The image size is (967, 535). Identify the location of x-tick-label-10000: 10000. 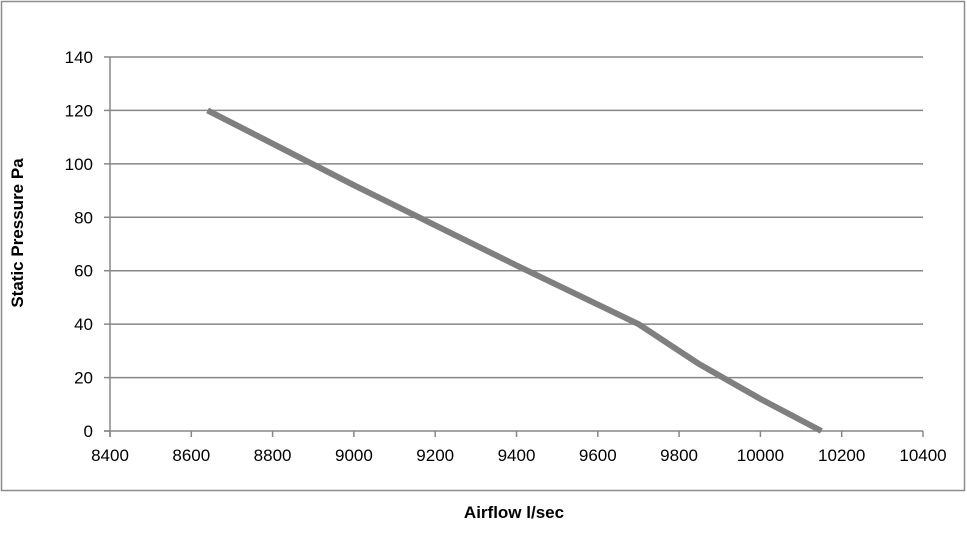
(760, 455).